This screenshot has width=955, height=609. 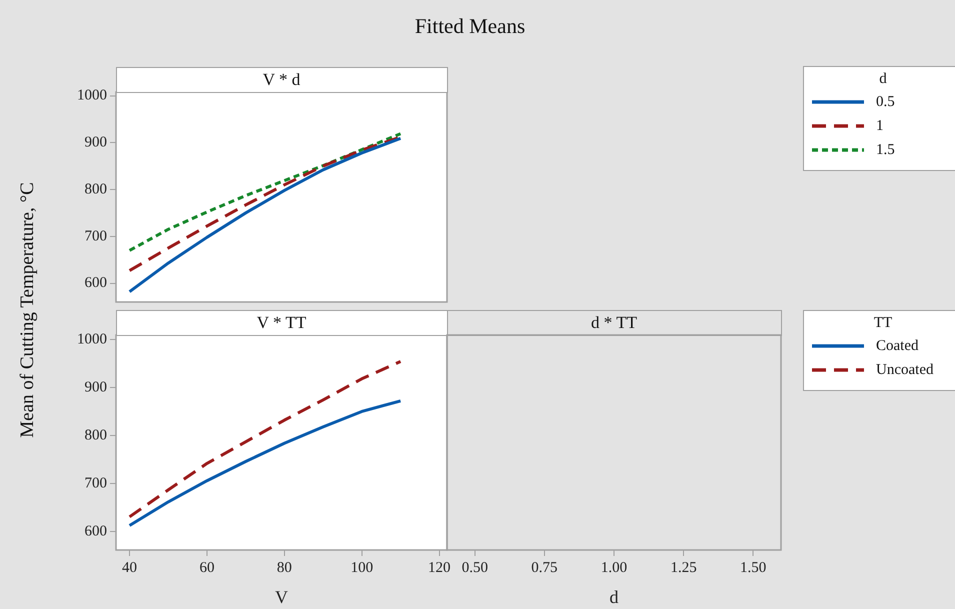 What do you see at coordinates (614, 323) in the screenshot?
I see `chart-title: d * TT` at bounding box center [614, 323].